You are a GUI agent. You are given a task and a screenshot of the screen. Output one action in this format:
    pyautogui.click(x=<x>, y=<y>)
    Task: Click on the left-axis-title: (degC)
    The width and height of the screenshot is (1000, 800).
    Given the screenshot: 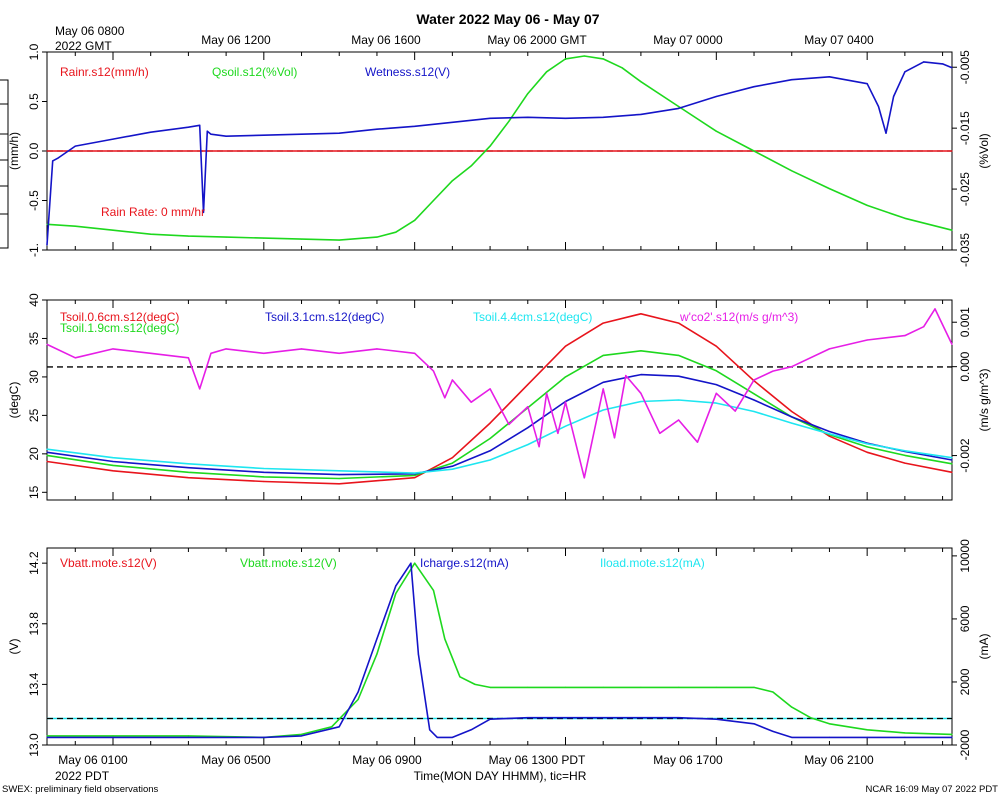 What is the action you would take?
    pyautogui.click(x=14, y=400)
    